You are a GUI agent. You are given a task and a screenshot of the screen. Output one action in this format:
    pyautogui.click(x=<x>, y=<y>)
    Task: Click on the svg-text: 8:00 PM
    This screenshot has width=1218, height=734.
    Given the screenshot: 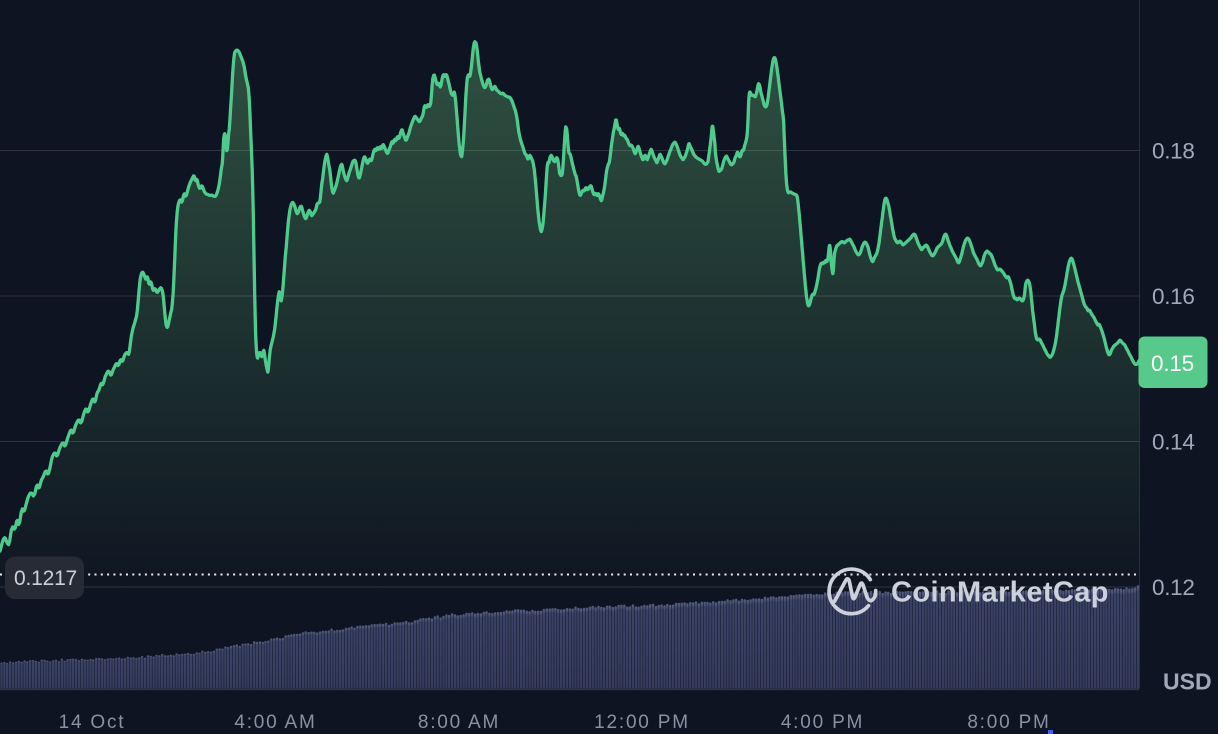 What is the action you would take?
    pyautogui.click(x=1008, y=722)
    